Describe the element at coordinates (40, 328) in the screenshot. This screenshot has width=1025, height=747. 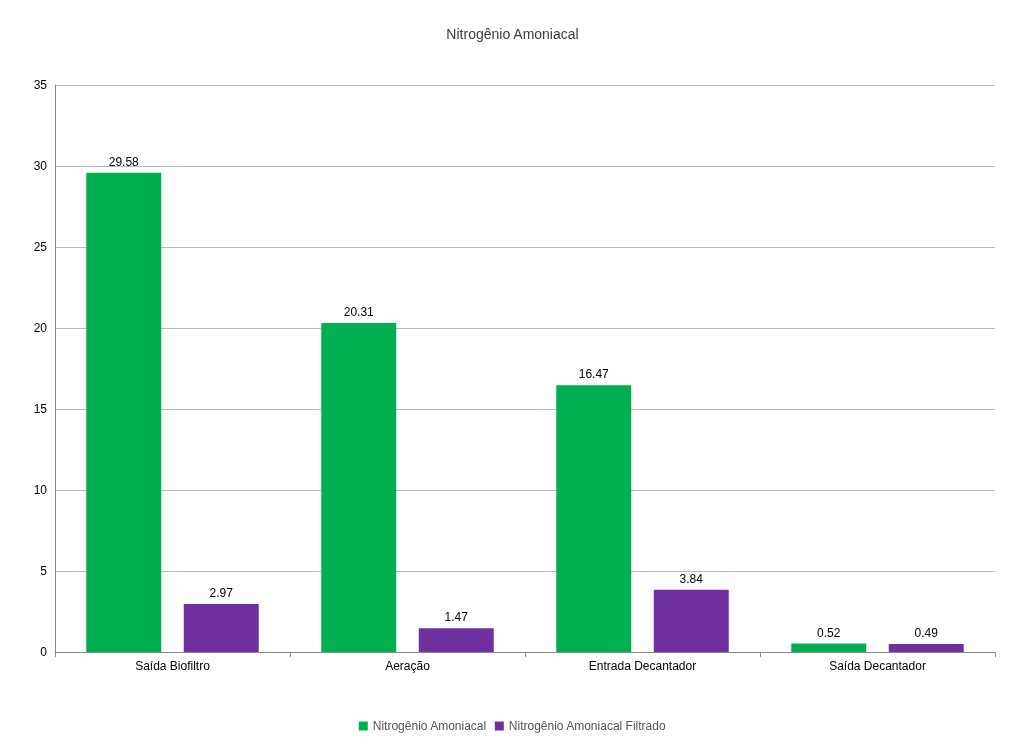
I see `y-tick-label: 20` at that location.